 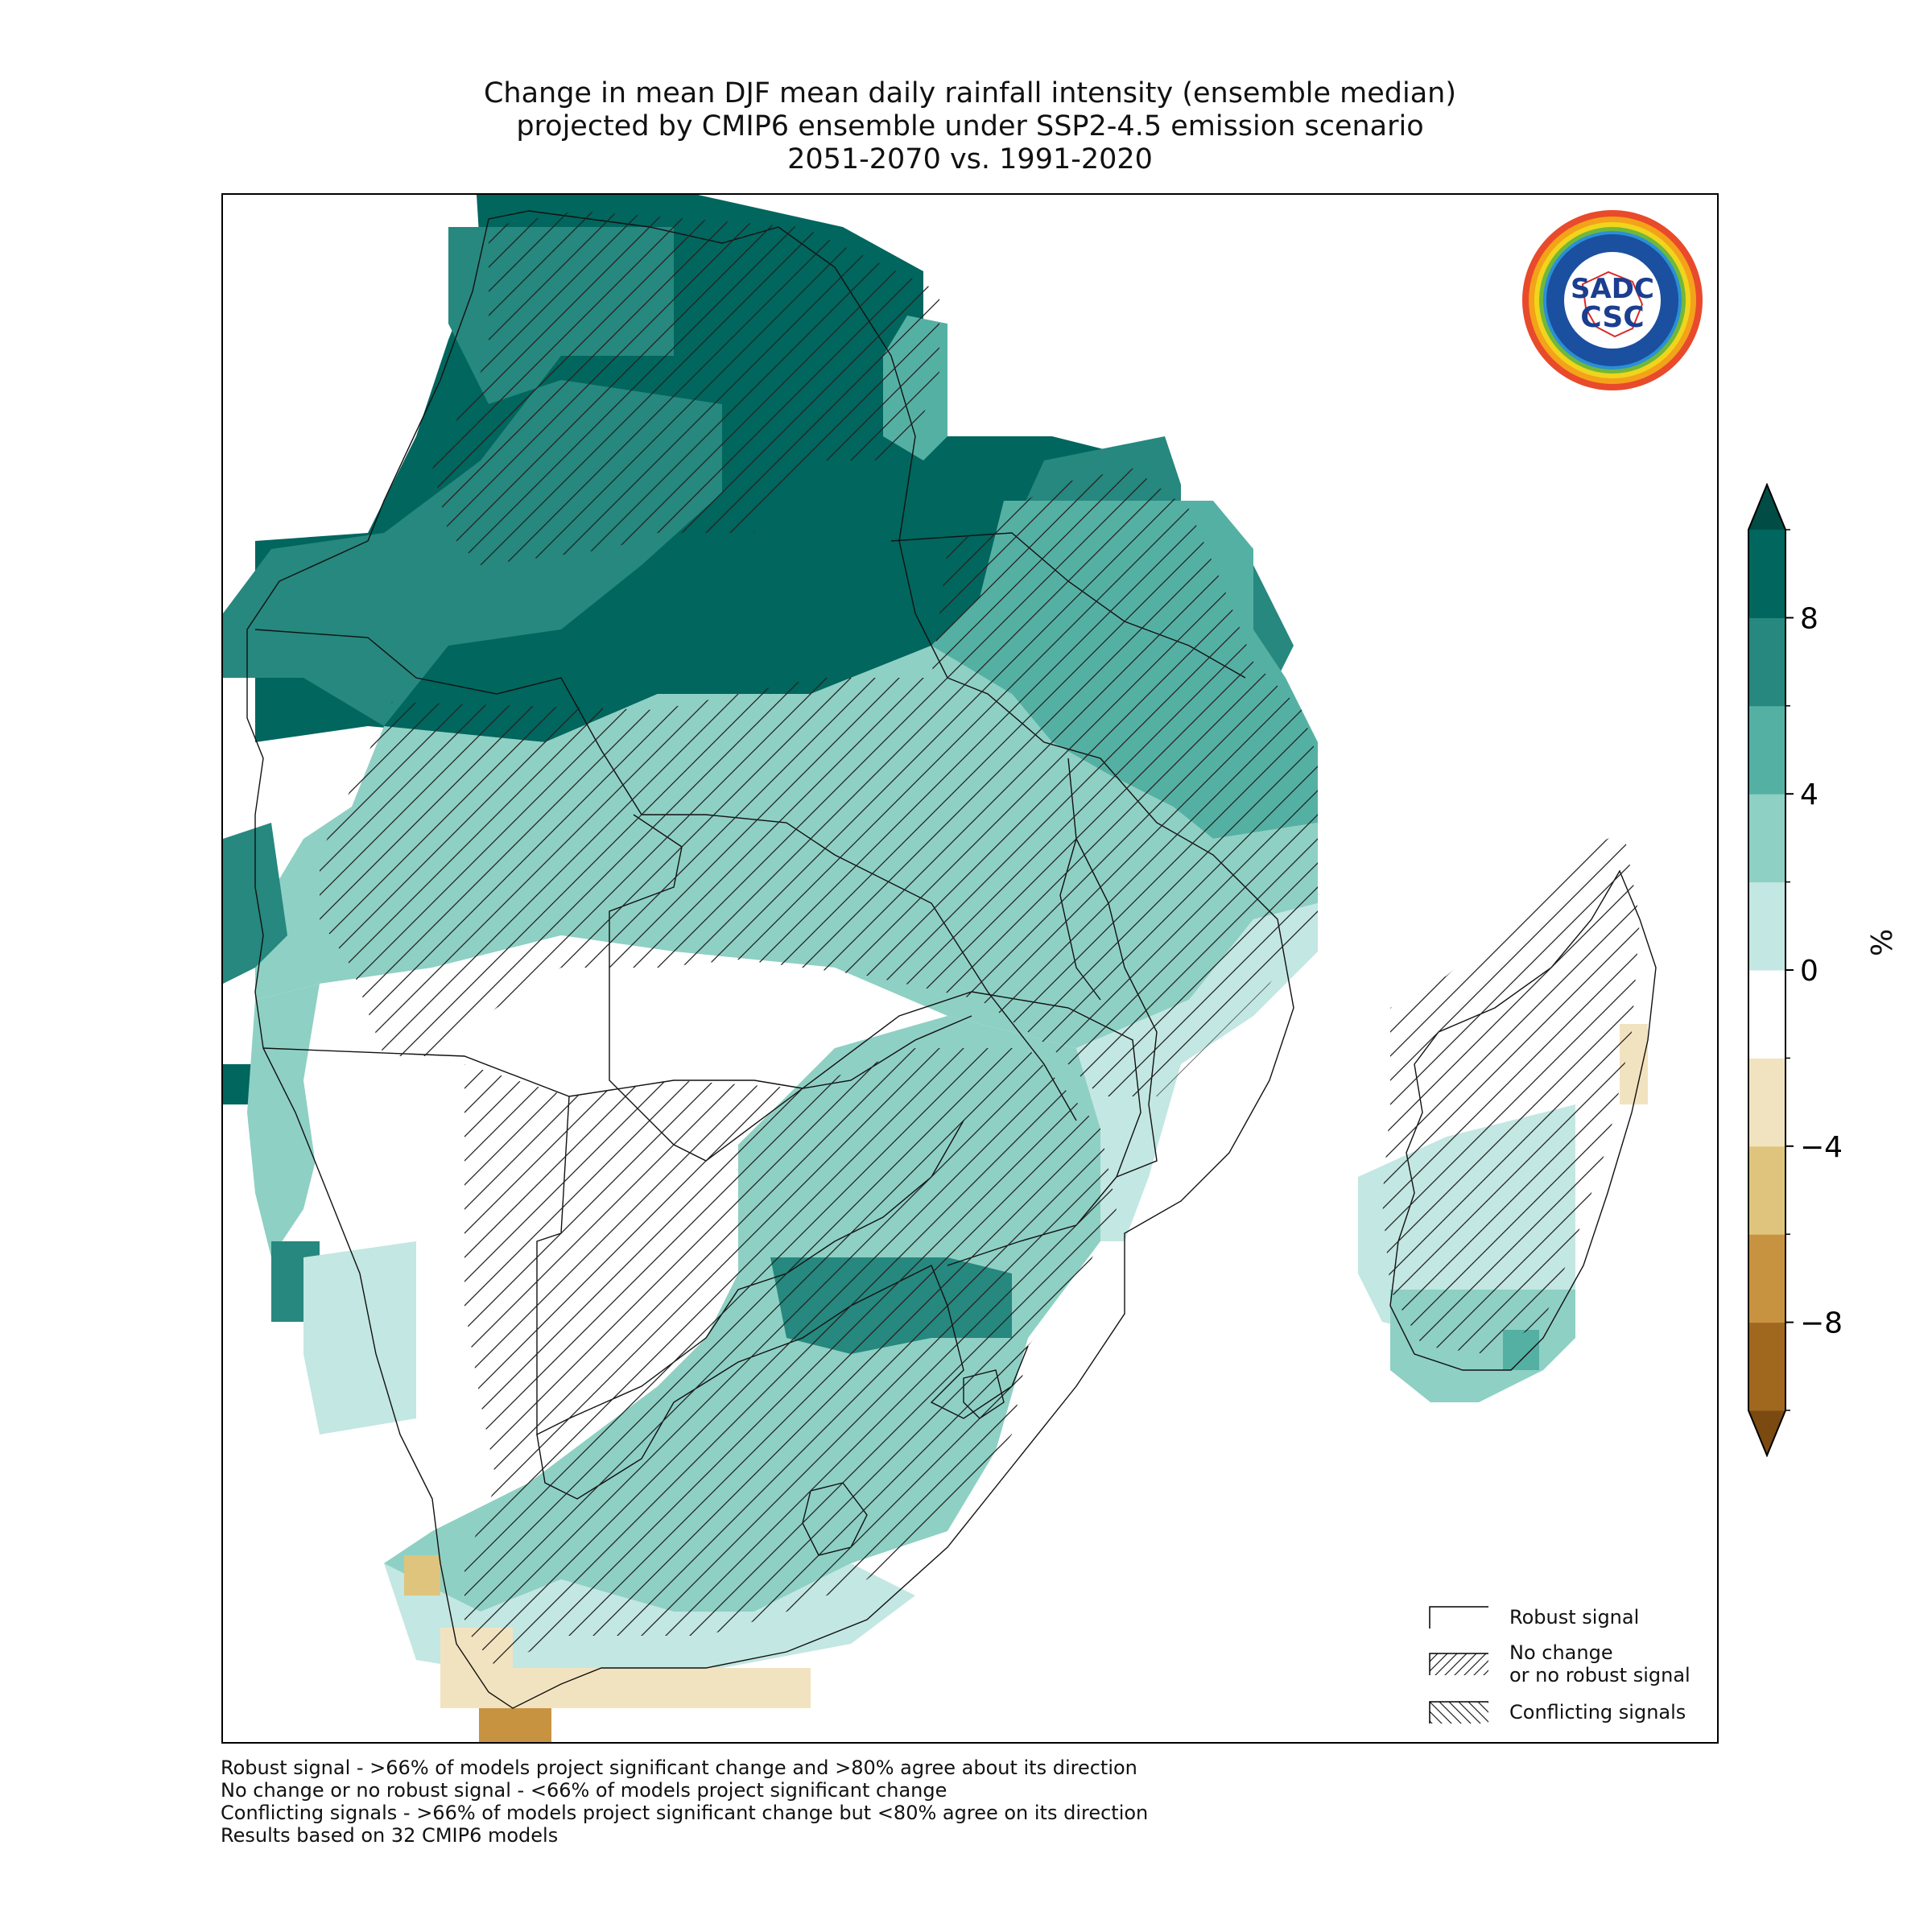 What do you see at coordinates (359, 1338) in the screenshot?
I see `region-southwest-pale` at bounding box center [359, 1338].